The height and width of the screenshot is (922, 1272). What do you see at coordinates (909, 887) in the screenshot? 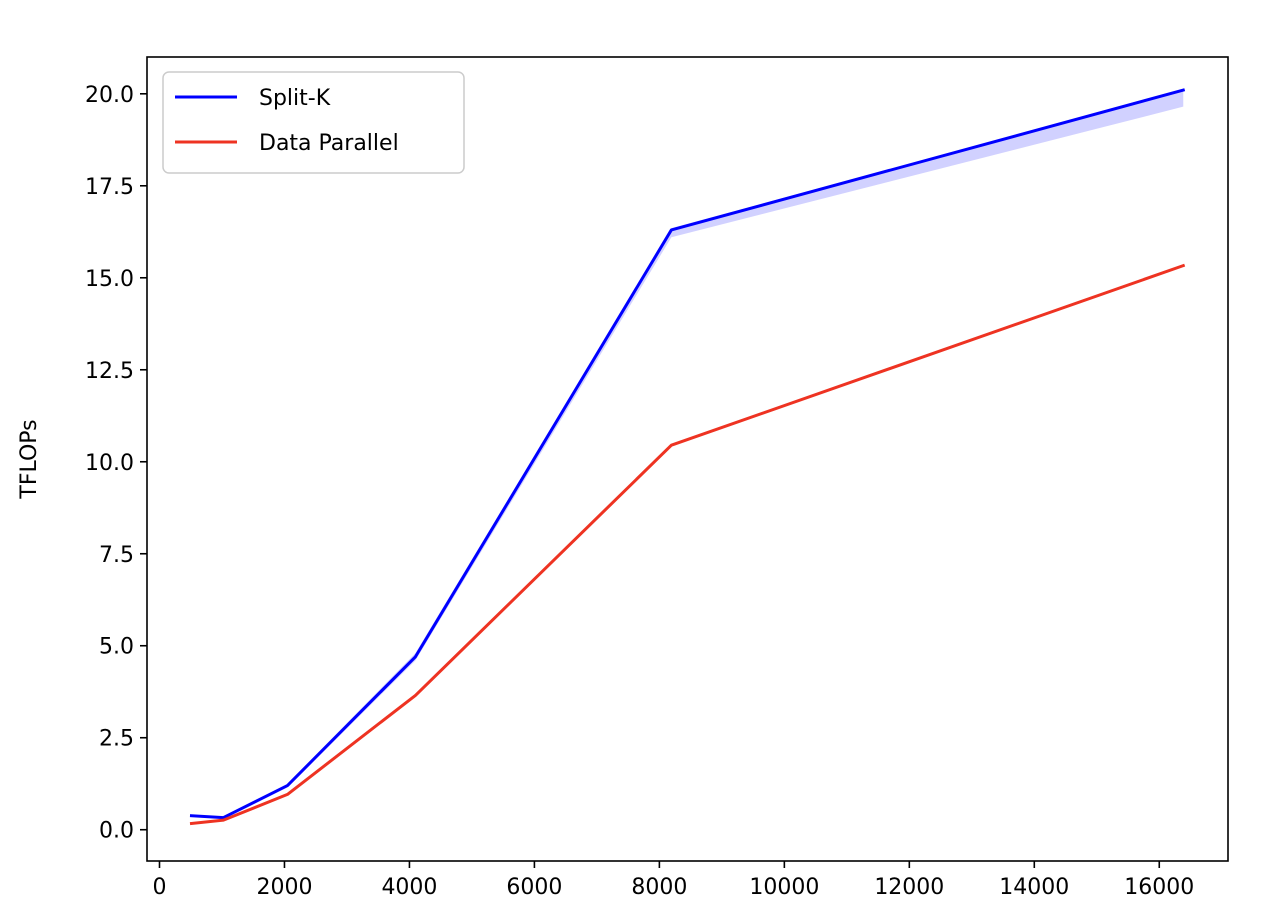
I see `x-tick-label-6: 12000` at bounding box center [909, 887].